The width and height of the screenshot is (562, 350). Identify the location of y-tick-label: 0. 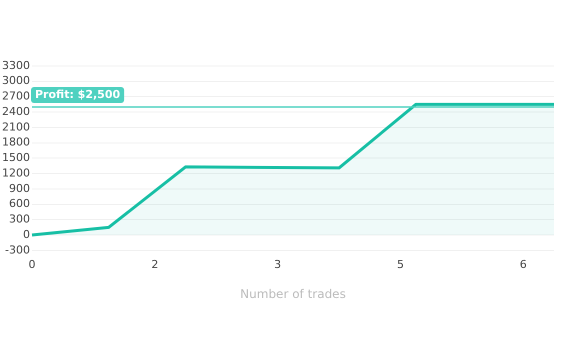
(26, 234).